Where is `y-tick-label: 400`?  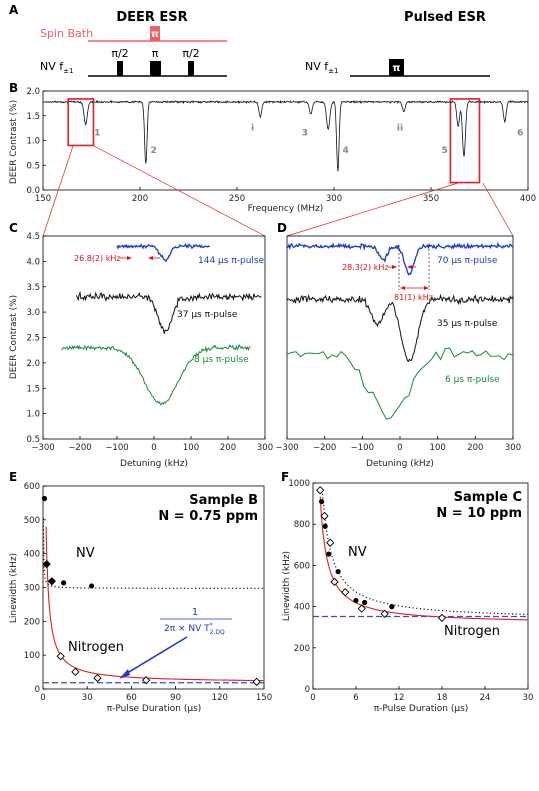 y-tick-label: 400 is located at coordinates (32, 555).